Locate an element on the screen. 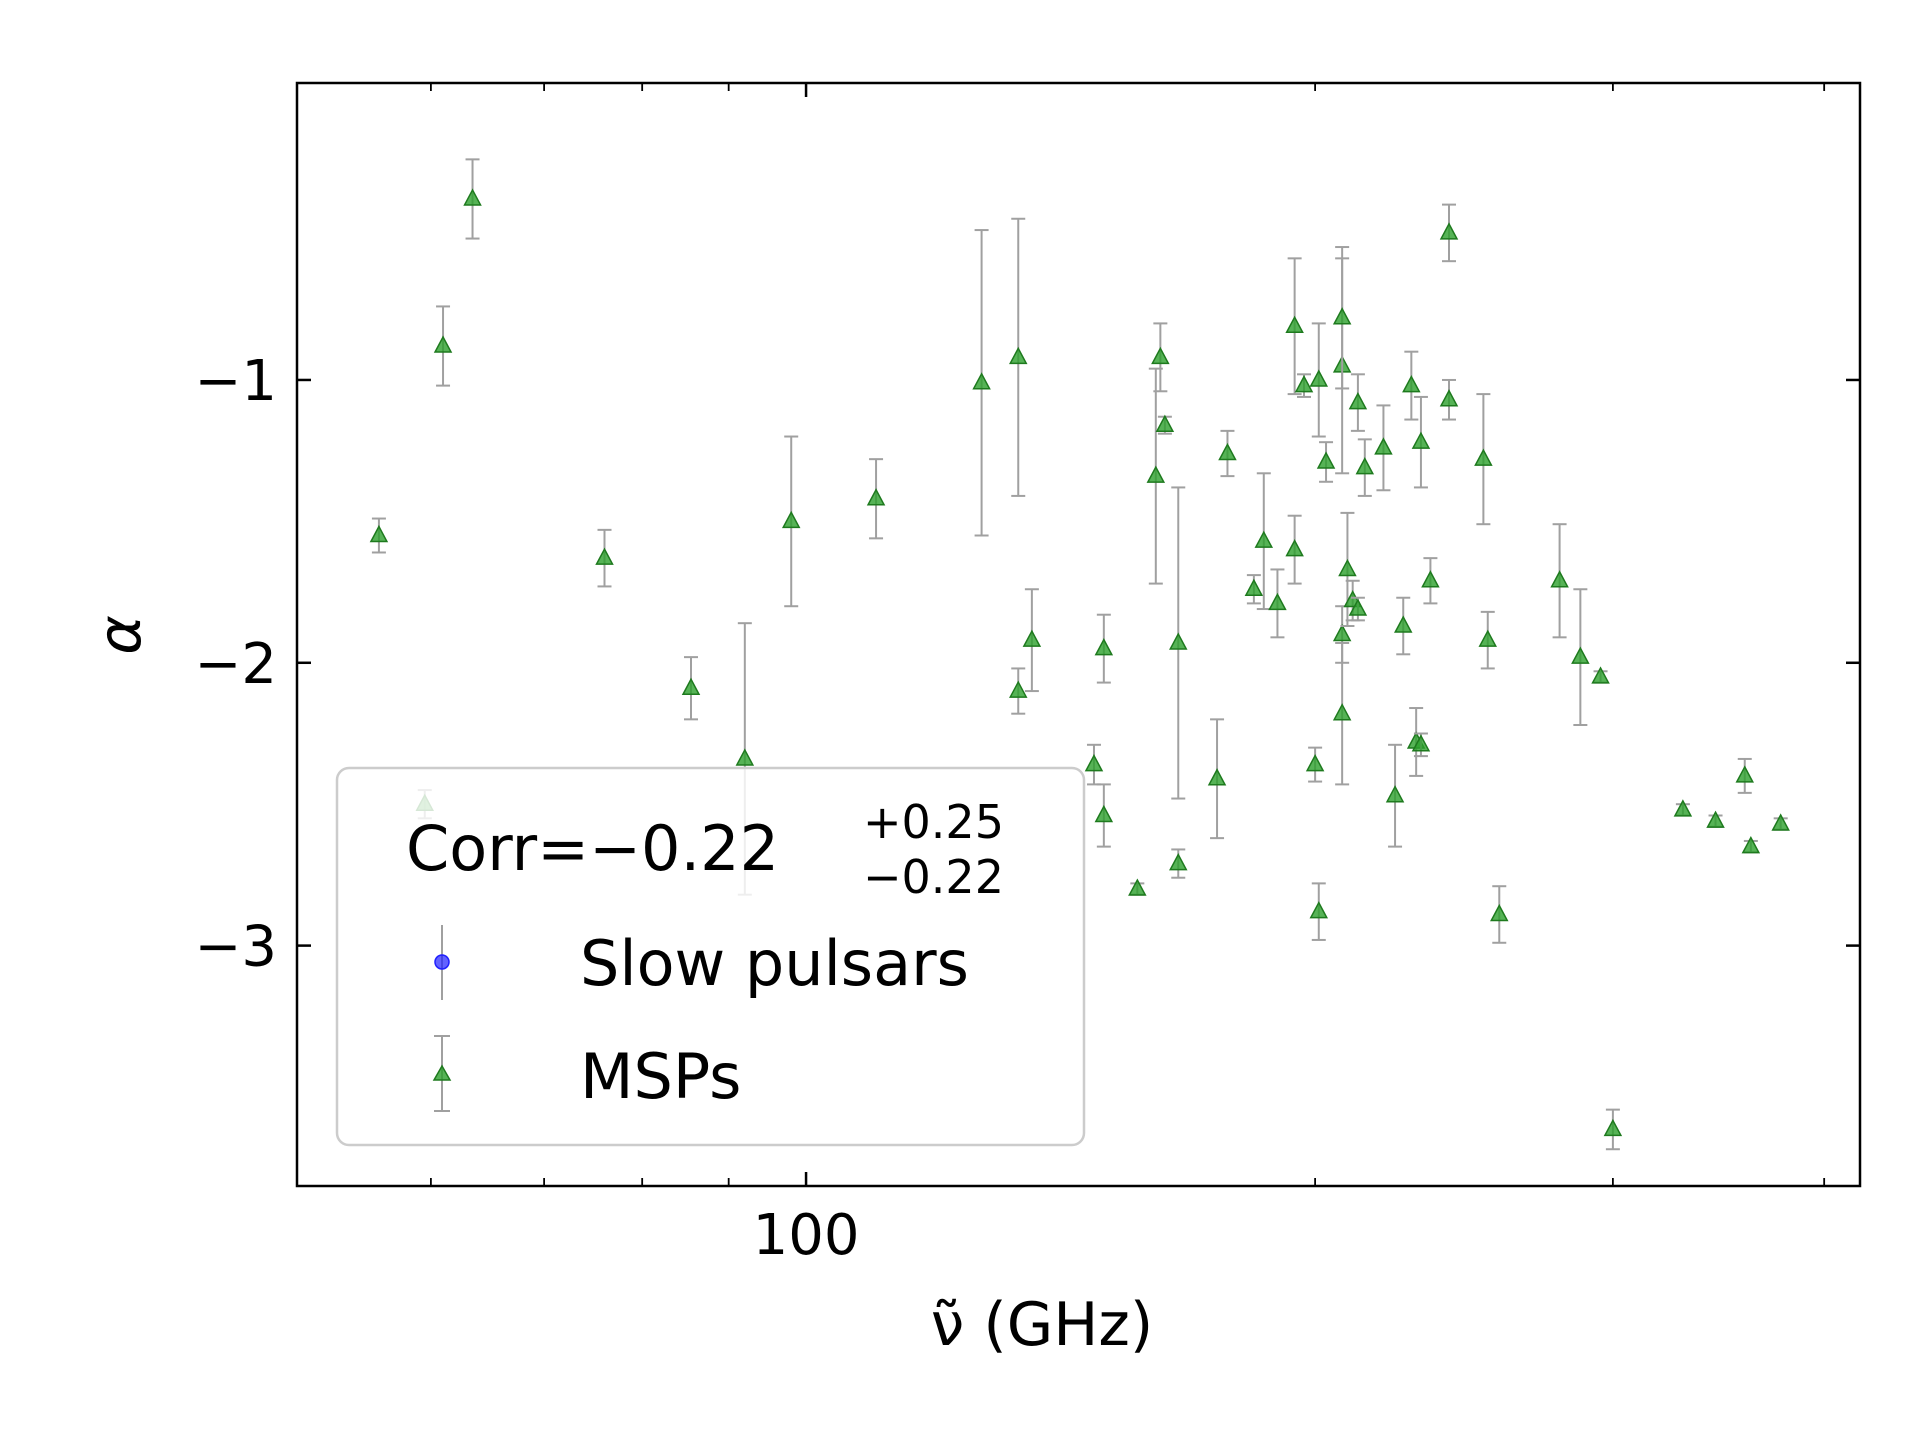 Image resolution: width=1920 pixels, height=1440 pixels. y-tick-label: −1 is located at coordinates (235, 381).